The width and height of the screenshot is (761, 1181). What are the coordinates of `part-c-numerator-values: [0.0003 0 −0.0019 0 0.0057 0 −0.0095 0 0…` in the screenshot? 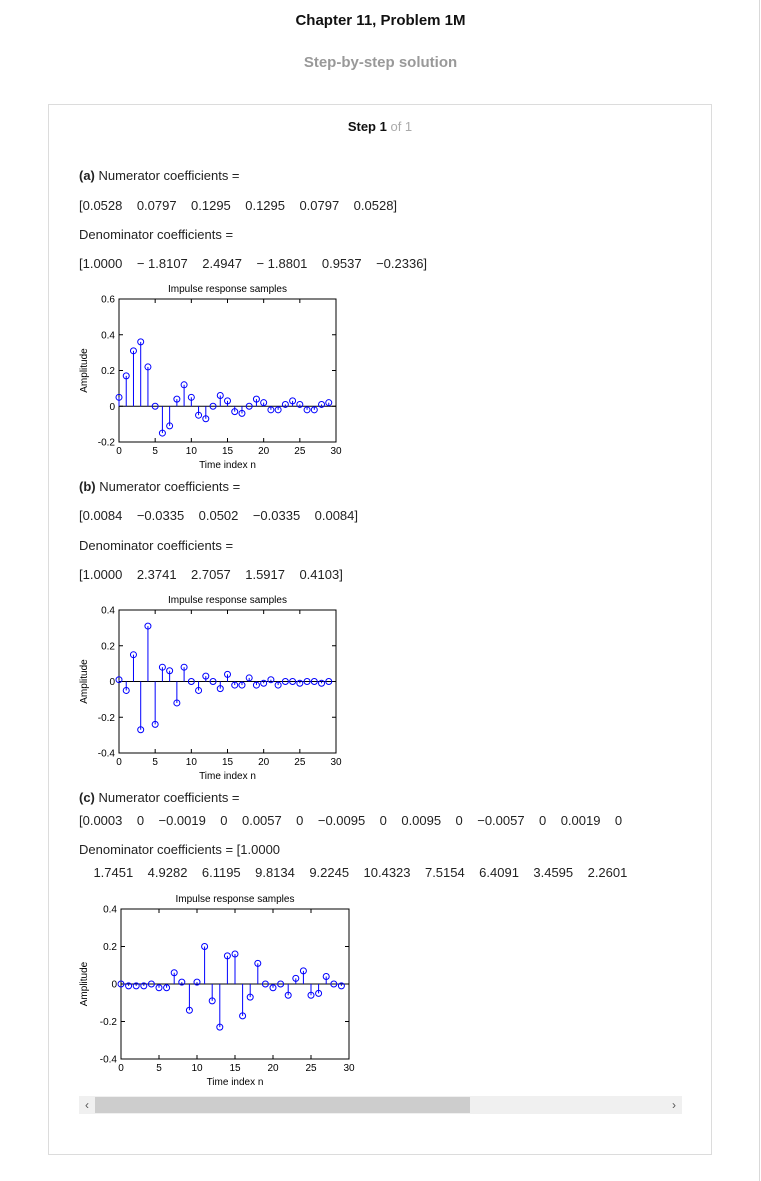 It's located at (351, 820).